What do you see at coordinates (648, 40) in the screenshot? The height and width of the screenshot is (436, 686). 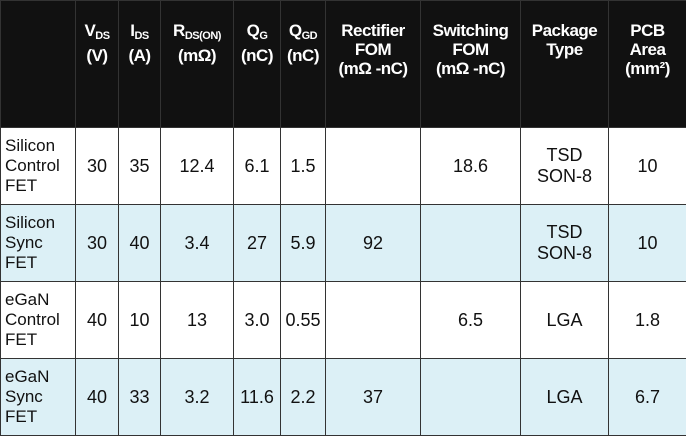 I see `header-text: PCB Area` at bounding box center [648, 40].